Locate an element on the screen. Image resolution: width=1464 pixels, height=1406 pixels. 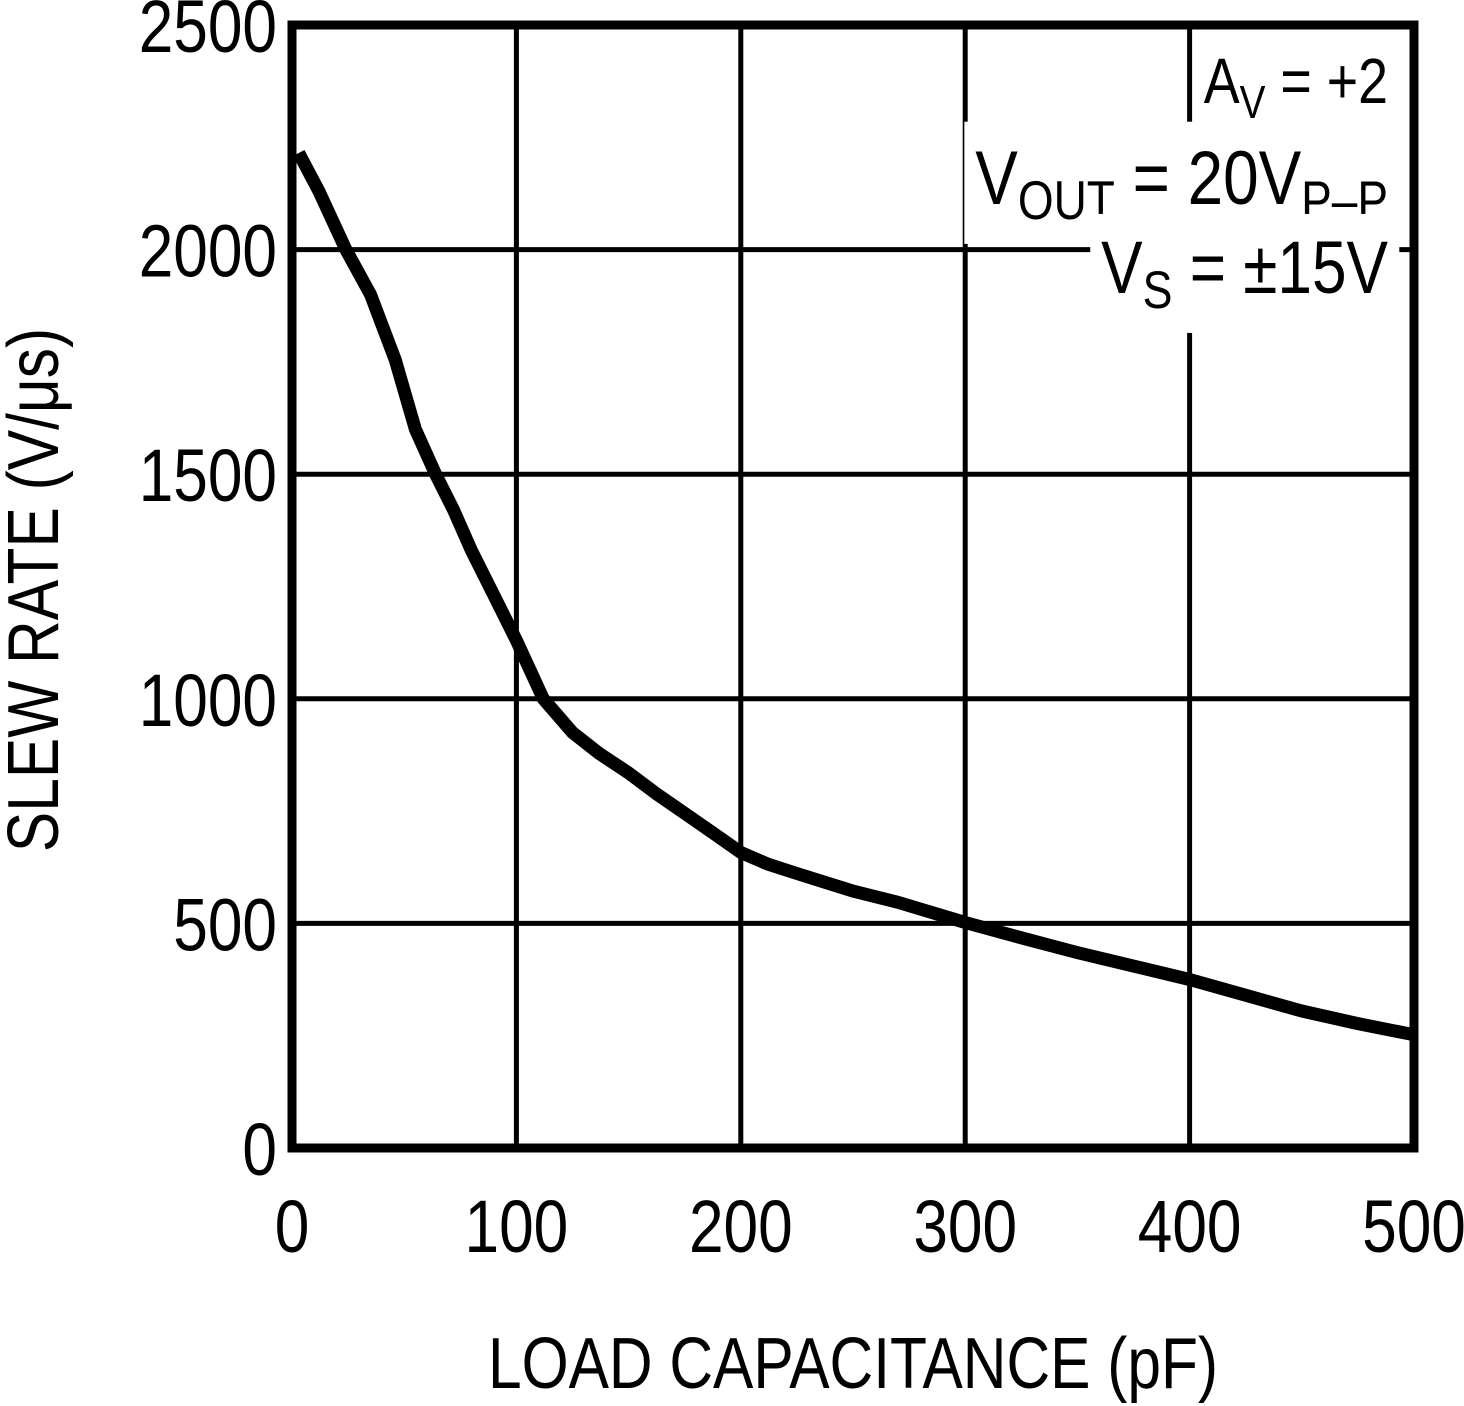
annotation-vs: VS = ±15V is located at coordinates (1244, 273).